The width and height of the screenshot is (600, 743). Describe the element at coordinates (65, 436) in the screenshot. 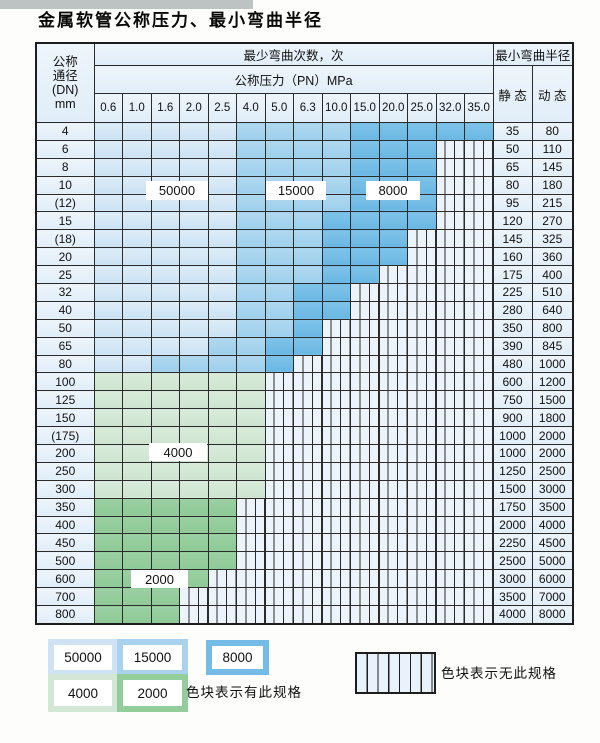

I see `dn-cell: (175)` at that location.